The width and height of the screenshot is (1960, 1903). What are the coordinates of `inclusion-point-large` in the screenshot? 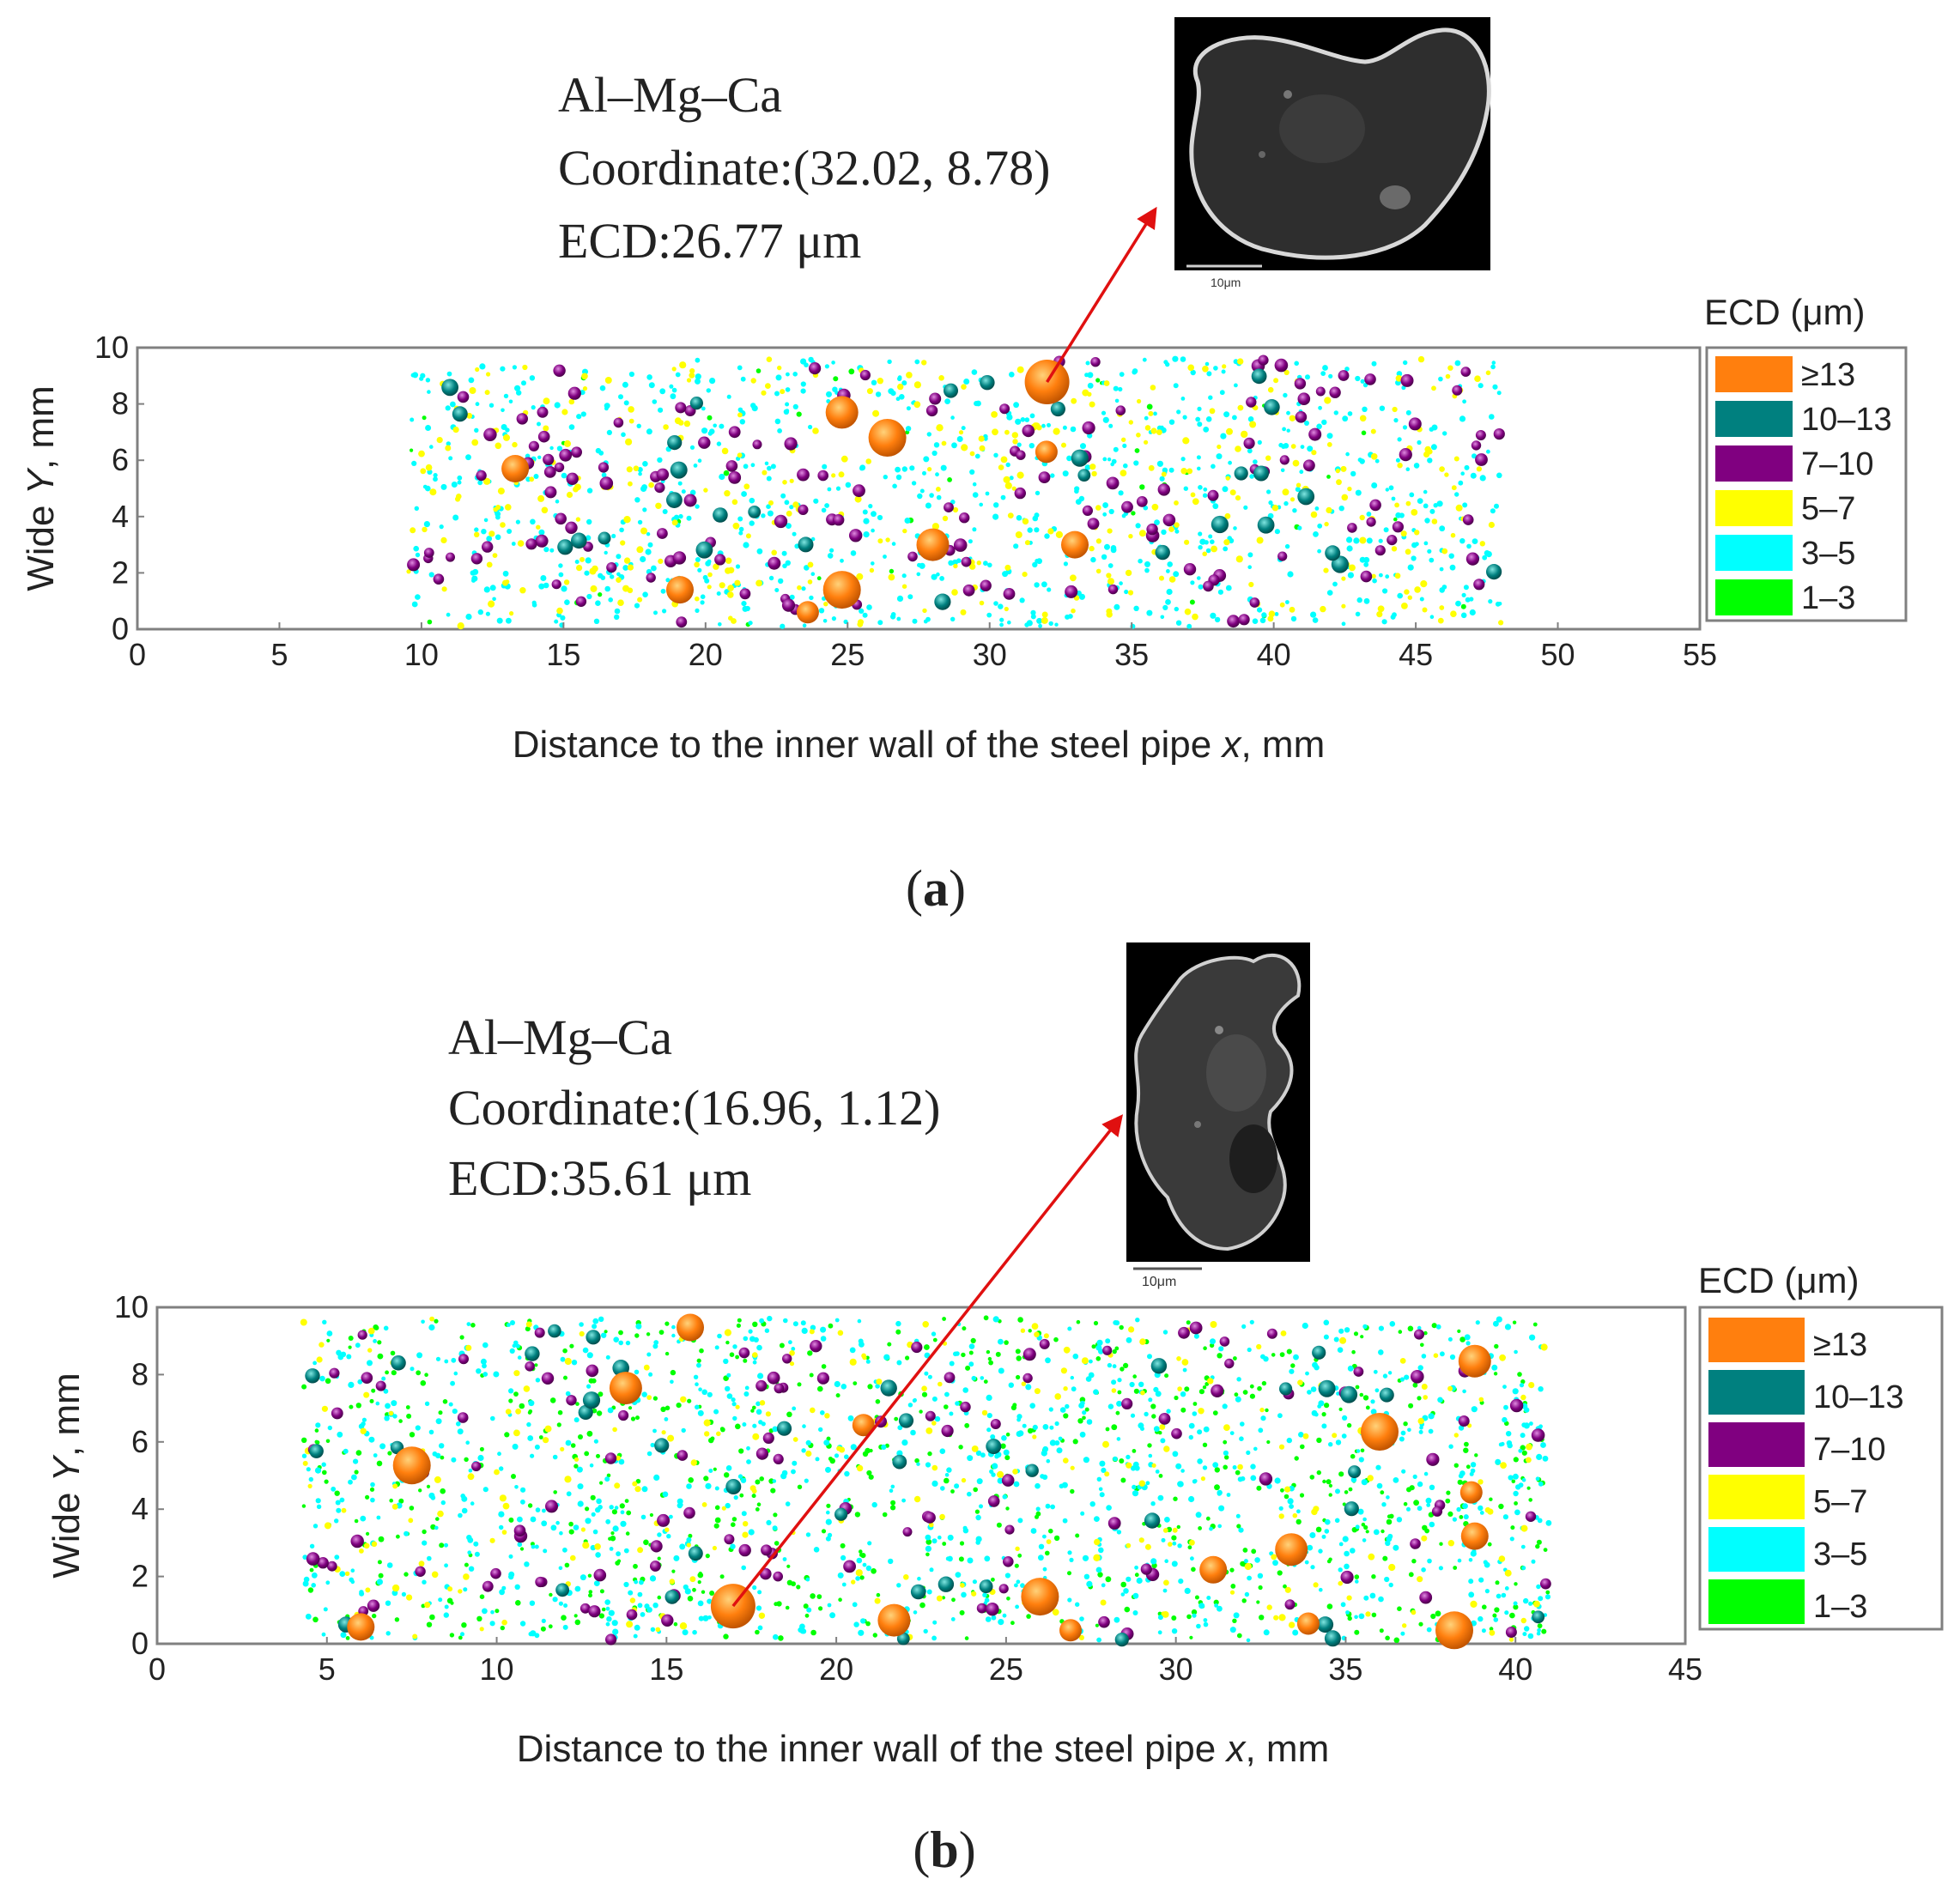 It's located at (1040, 1597).